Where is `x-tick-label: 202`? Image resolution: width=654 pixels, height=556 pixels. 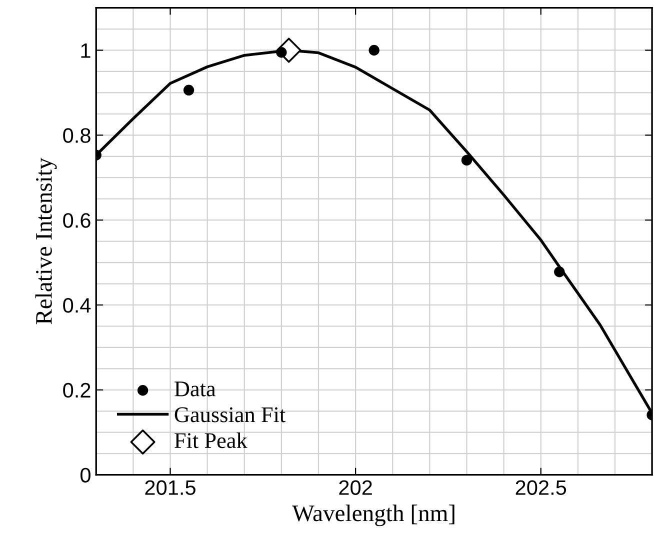
x-tick-label: 202 is located at coordinates (355, 487).